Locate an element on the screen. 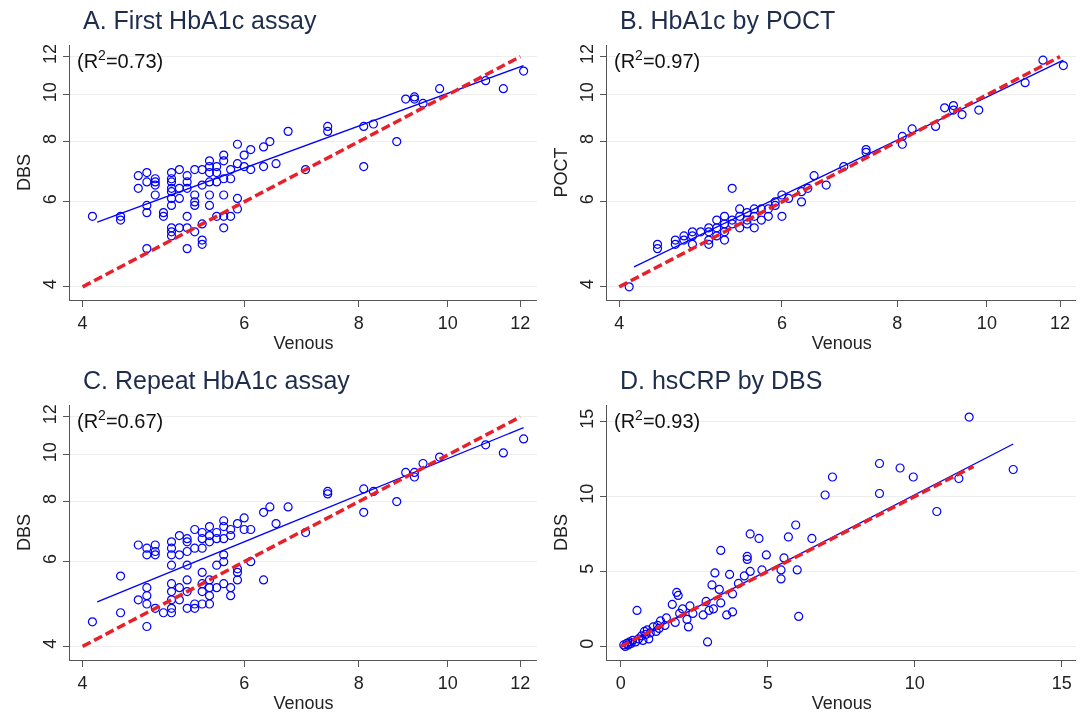 The width and height of the screenshot is (1084, 722). chart-title: A. First HbA1c assay is located at coordinates (200, 20).